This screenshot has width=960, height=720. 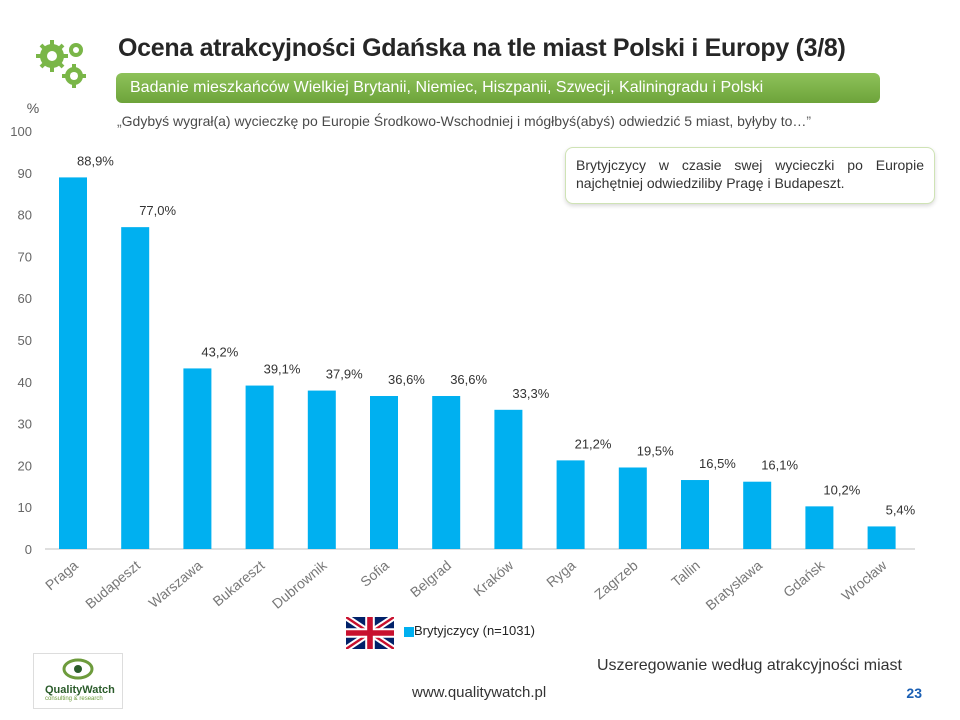 I want to click on data-label: 16,1%, so click(x=779, y=465).